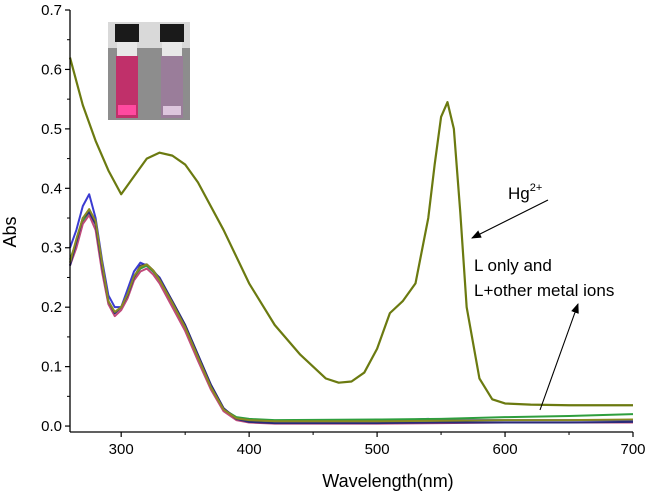 Image resolution: width=655 pixels, height=495 pixels. I want to click on right-vial-glow, so click(172, 110).